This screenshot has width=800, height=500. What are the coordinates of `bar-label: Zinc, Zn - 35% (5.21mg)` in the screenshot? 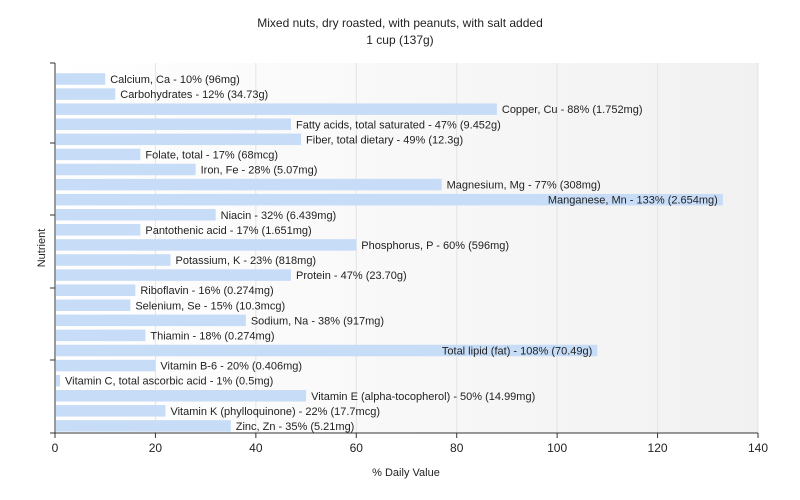 It's located at (295, 427).